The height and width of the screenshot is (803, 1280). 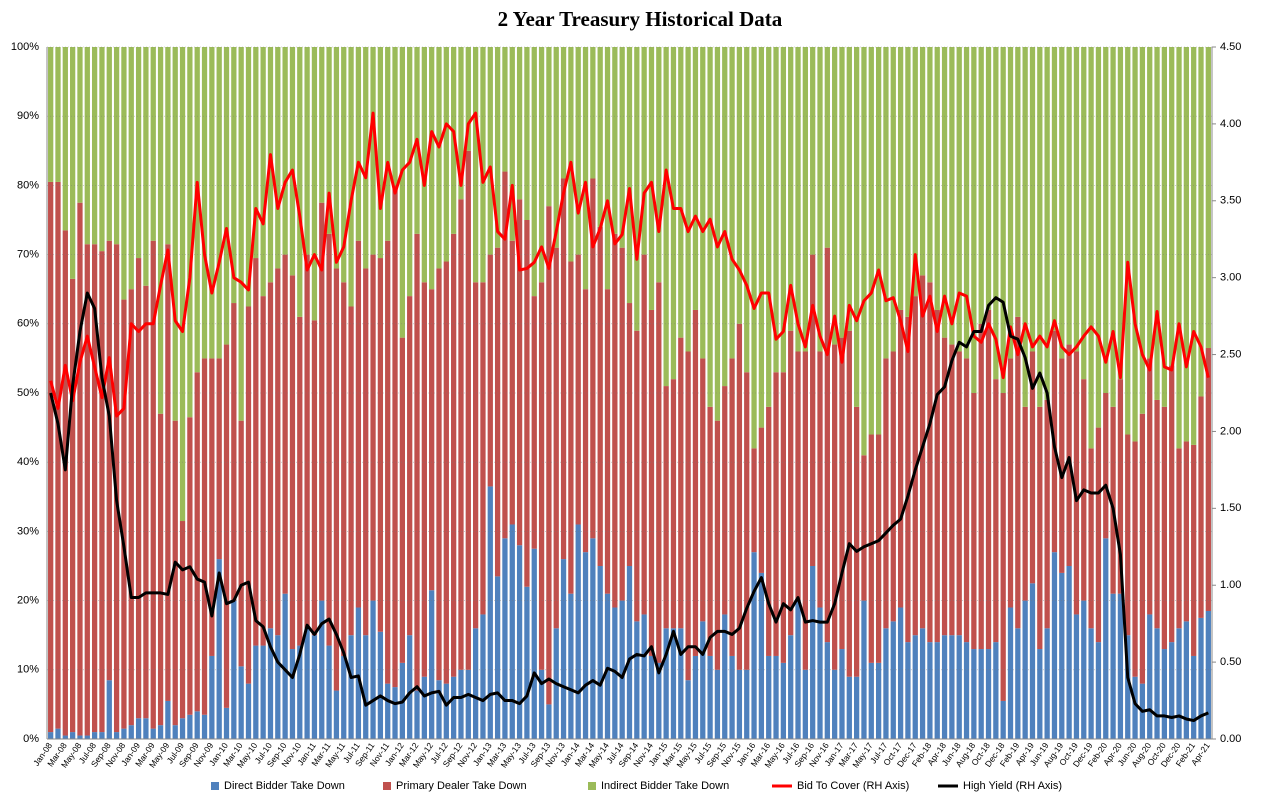 What do you see at coordinates (1230, 47) in the screenshot?
I see `y2-tick-label: 4.50` at bounding box center [1230, 47].